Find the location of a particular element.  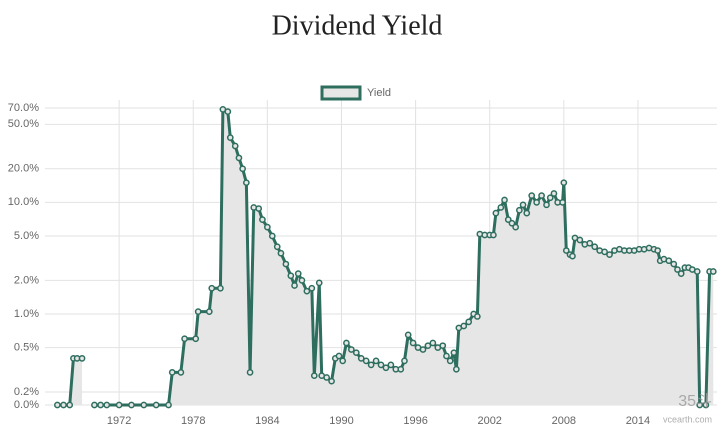

watermark: vcearth.com is located at coordinates (687, 419).